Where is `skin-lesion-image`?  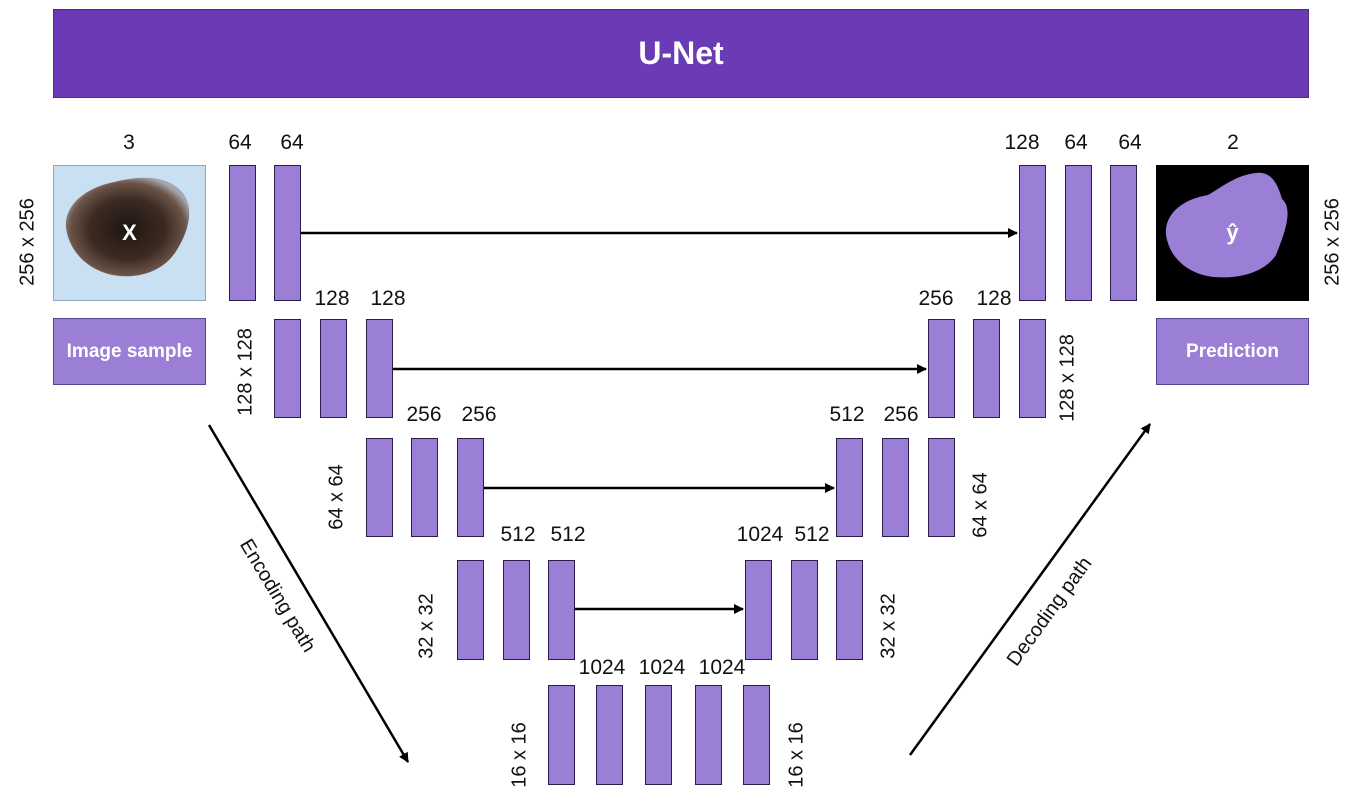
skin-lesion-image is located at coordinates (129, 233).